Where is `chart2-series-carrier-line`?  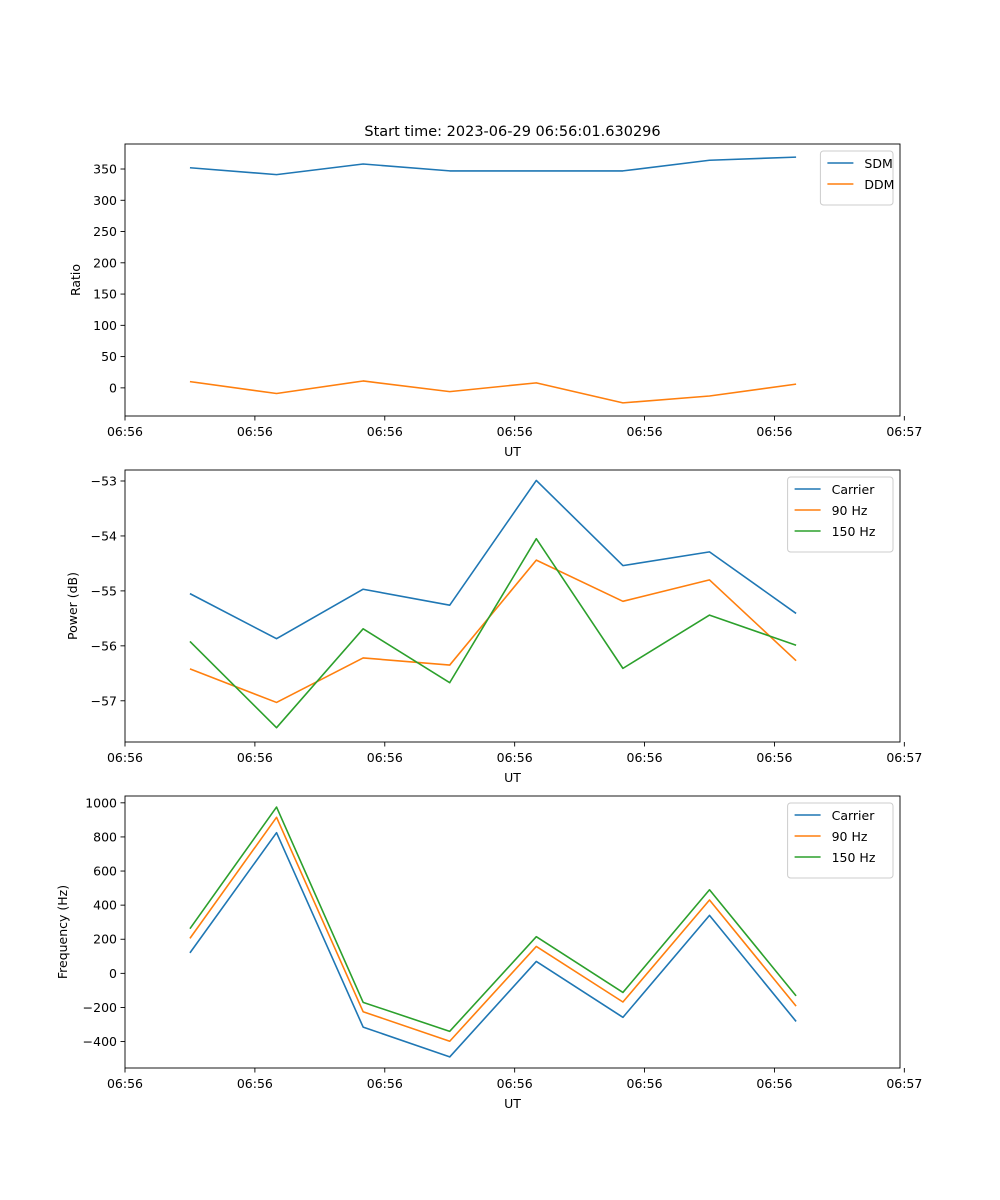
chart2-series-carrier-line is located at coordinates (493, 559).